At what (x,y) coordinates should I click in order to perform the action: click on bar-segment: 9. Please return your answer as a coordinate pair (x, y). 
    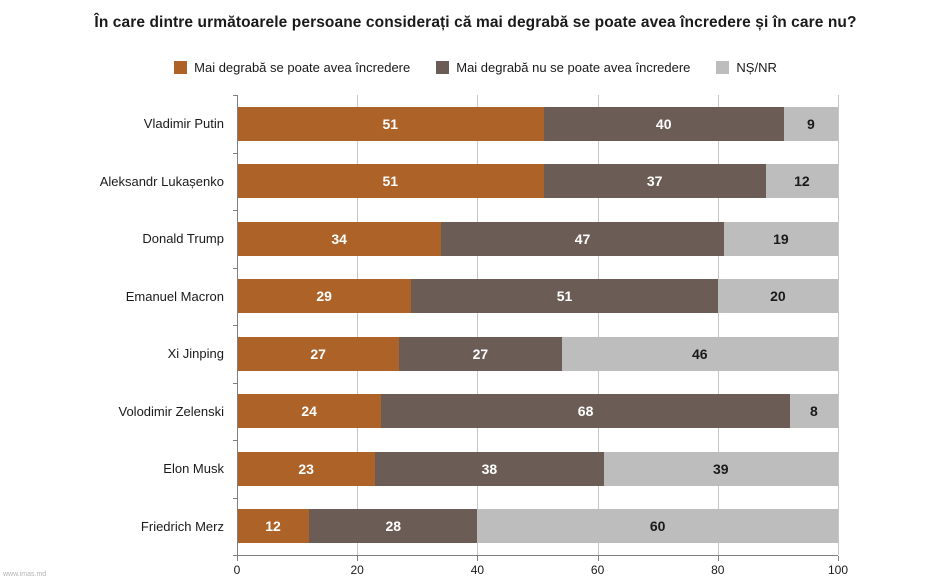
    Looking at the image, I should click on (810, 123).